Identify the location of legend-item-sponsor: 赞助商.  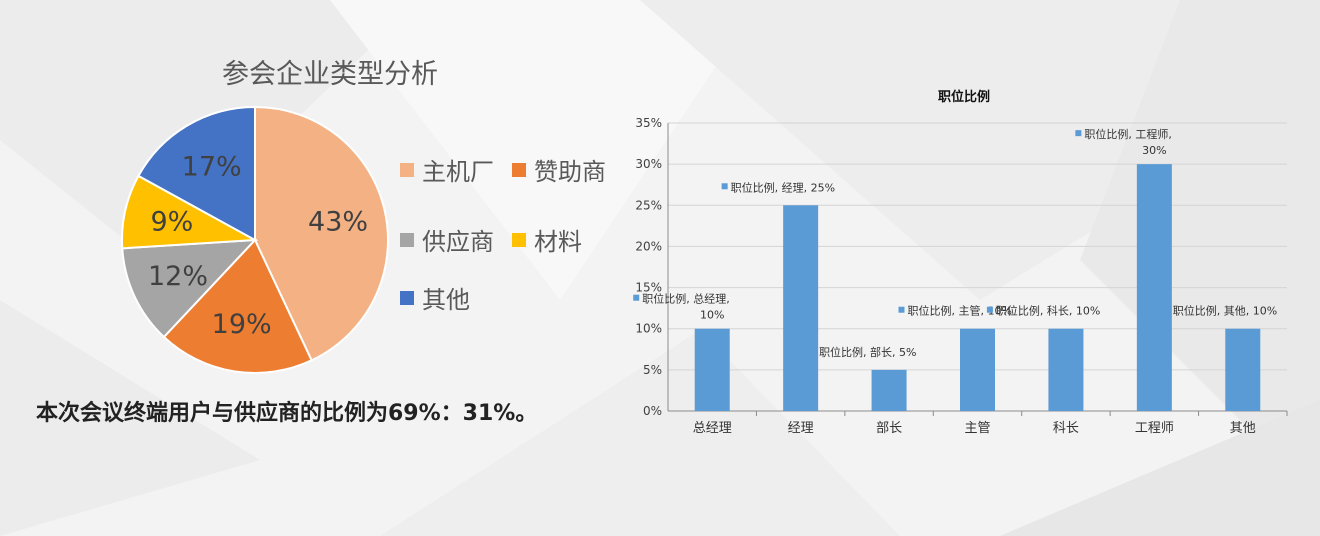
(559, 169).